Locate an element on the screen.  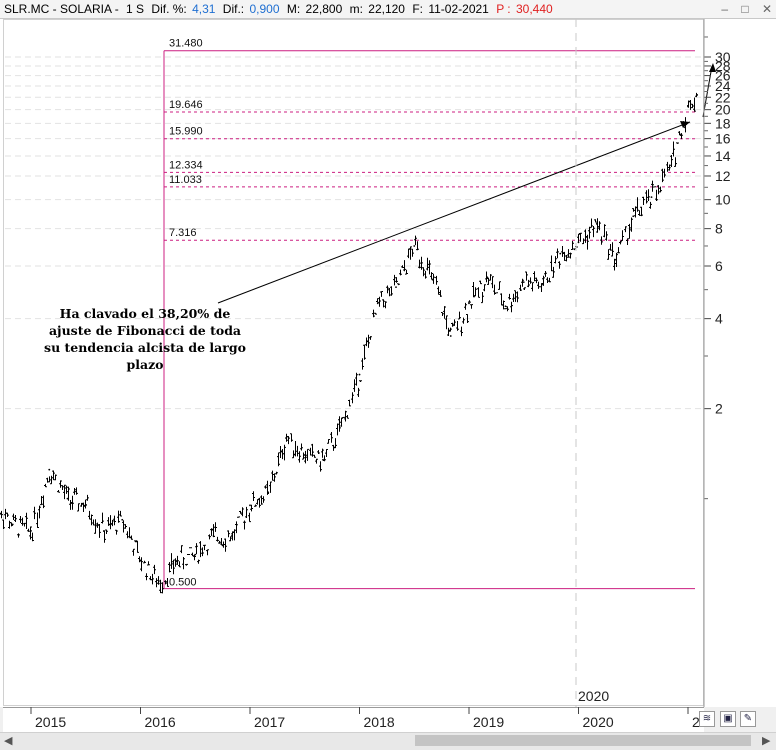
y-tick-label: 14 is located at coordinates (723, 156).